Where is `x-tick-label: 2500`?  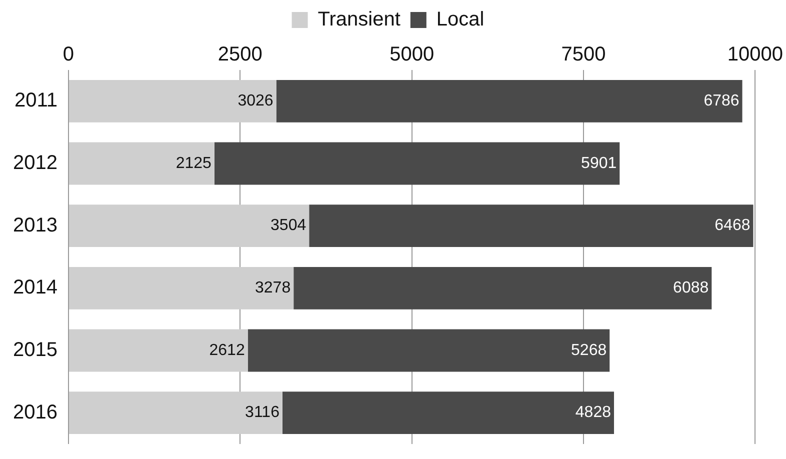
x-tick-label: 2500 is located at coordinates (240, 55).